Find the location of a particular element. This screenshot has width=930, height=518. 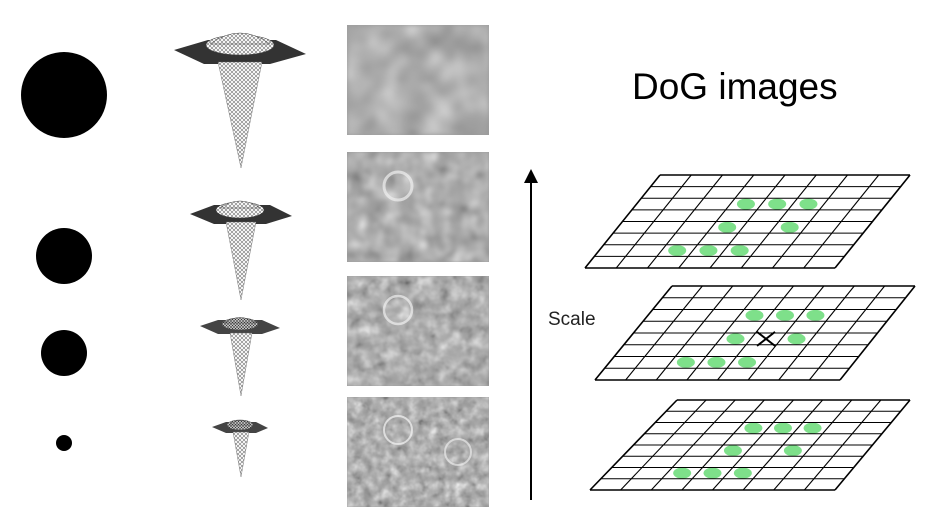

scale-axis-label: Scale is located at coordinates (572, 319).